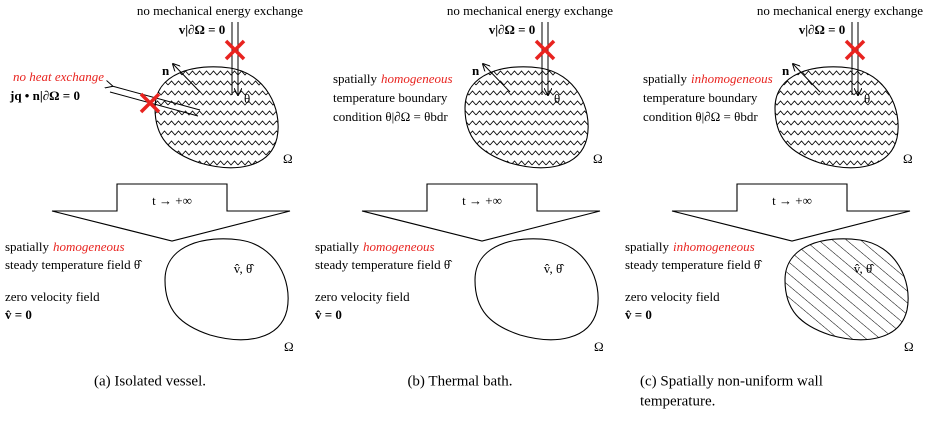 This screenshot has height=421, width=927. I want to click on caption: temperature., so click(677, 401).